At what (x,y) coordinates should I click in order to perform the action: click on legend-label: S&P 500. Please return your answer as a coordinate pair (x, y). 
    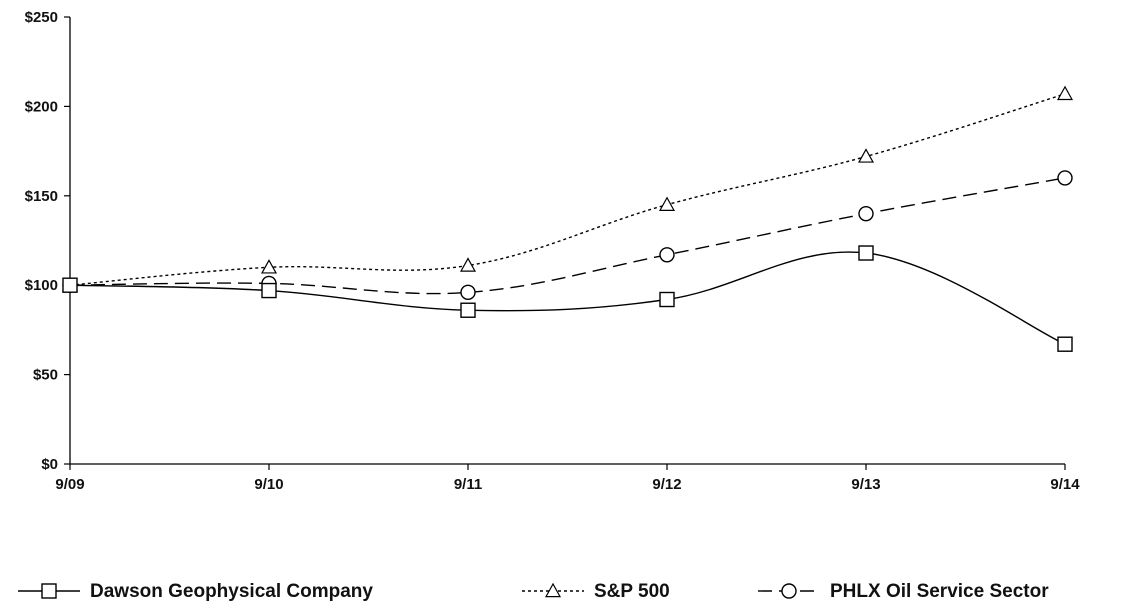
    Looking at the image, I should click on (632, 591).